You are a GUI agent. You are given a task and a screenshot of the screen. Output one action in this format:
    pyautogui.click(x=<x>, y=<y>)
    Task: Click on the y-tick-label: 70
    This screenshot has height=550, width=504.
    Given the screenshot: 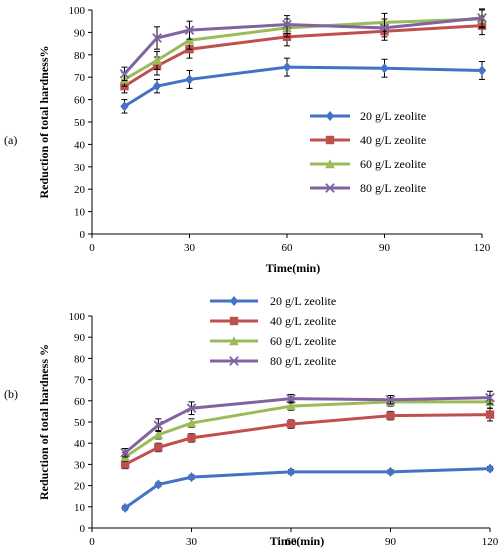 What is the action you would take?
    pyautogui.click(x=80, y=381)
    